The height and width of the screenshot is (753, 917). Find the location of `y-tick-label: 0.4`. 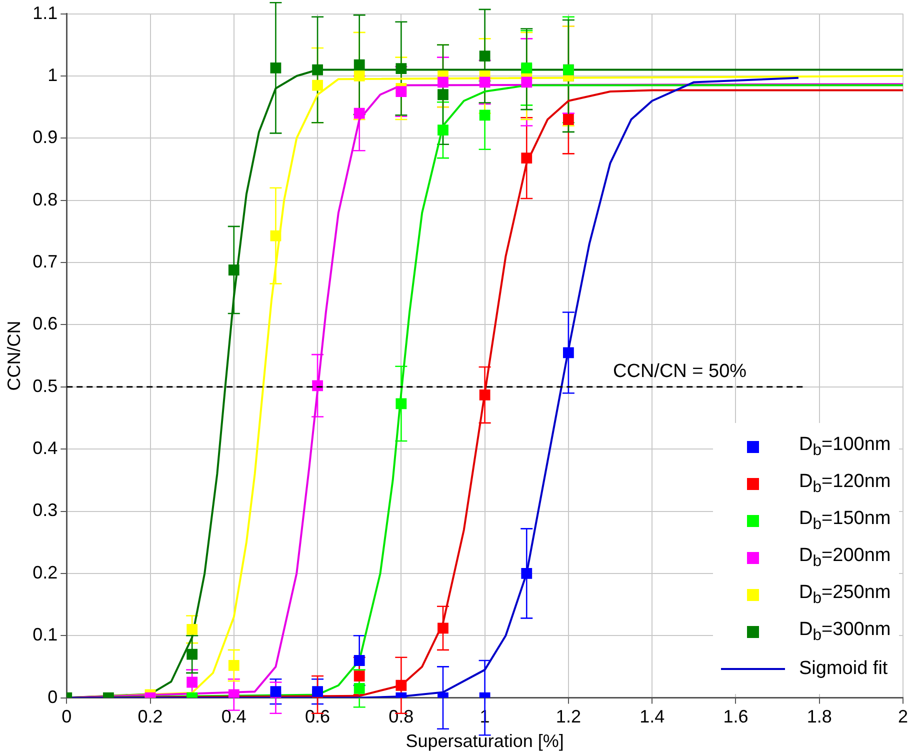

y-tick-label: 0.4 is located at coordinates (45, 448).